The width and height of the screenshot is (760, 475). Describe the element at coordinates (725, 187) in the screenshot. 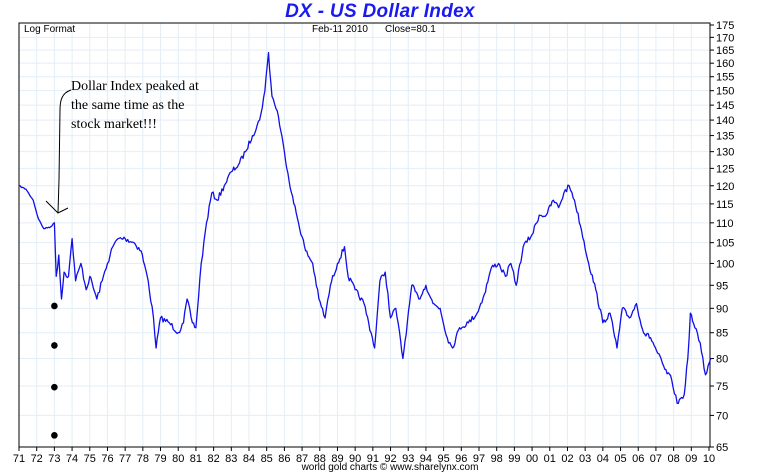

I see `y-tick-label: 120` at that location.